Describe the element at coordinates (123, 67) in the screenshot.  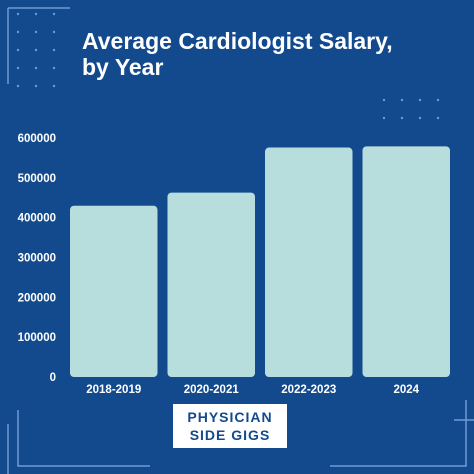
I see `chart-title-line: by Year` at that location.